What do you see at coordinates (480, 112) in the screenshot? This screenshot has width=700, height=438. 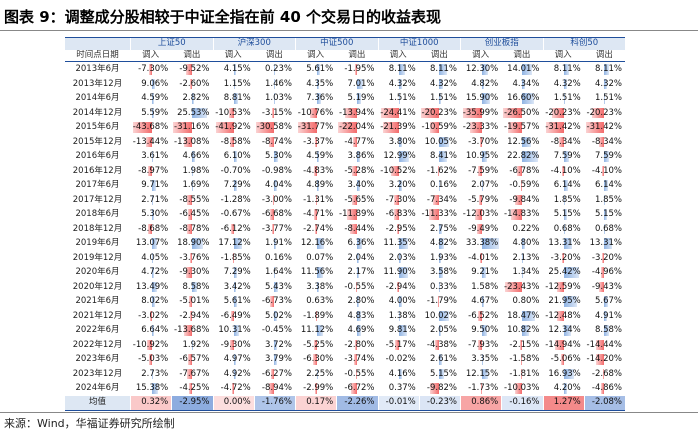 I see `value-cell: -35.99%` at bounding box center [480, 112].